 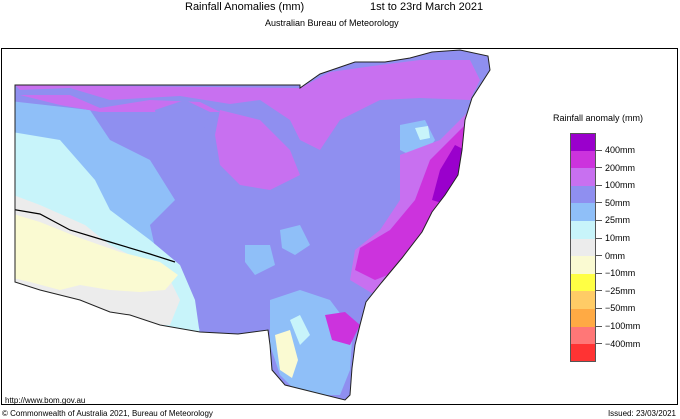 What do you see at coordinates (620, 185) in the screenshot?
I see `legend-label: 100mm` at bounding box center [620, 185].